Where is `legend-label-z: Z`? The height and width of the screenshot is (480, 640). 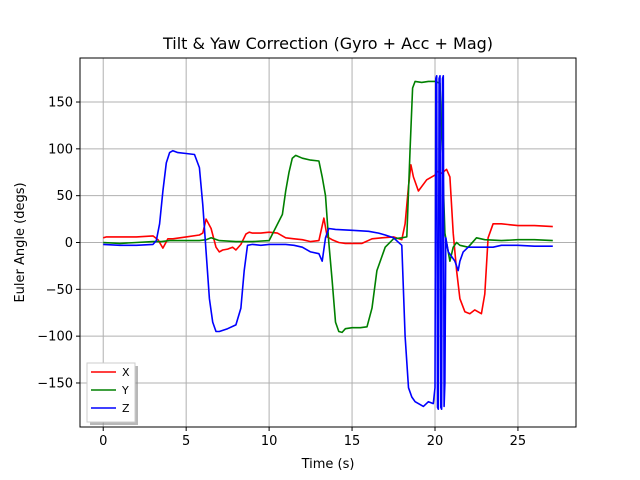
legend-label-z: Z is located at coordinates (126, 408).